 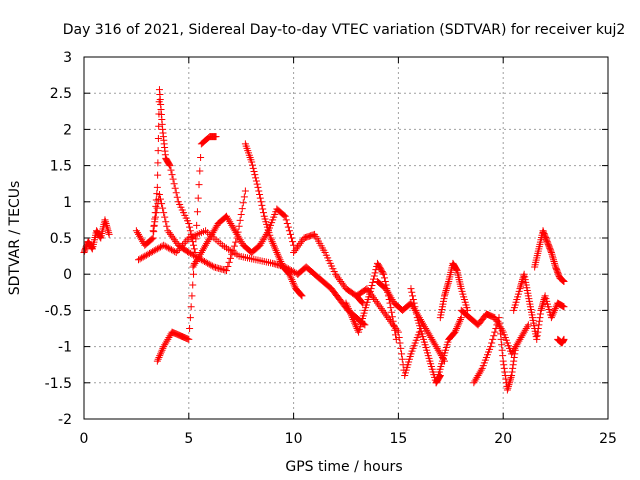 What do you see at coordinates (61, 167) in the screenshot?
I see `y-tick-label: 1.5` at bounding box center [61, 167].